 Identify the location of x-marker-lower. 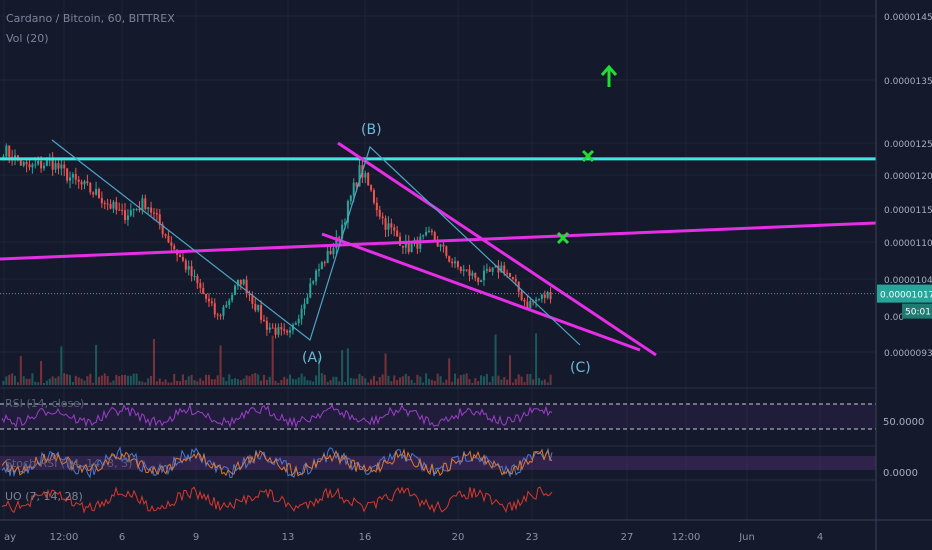
(563, 238).